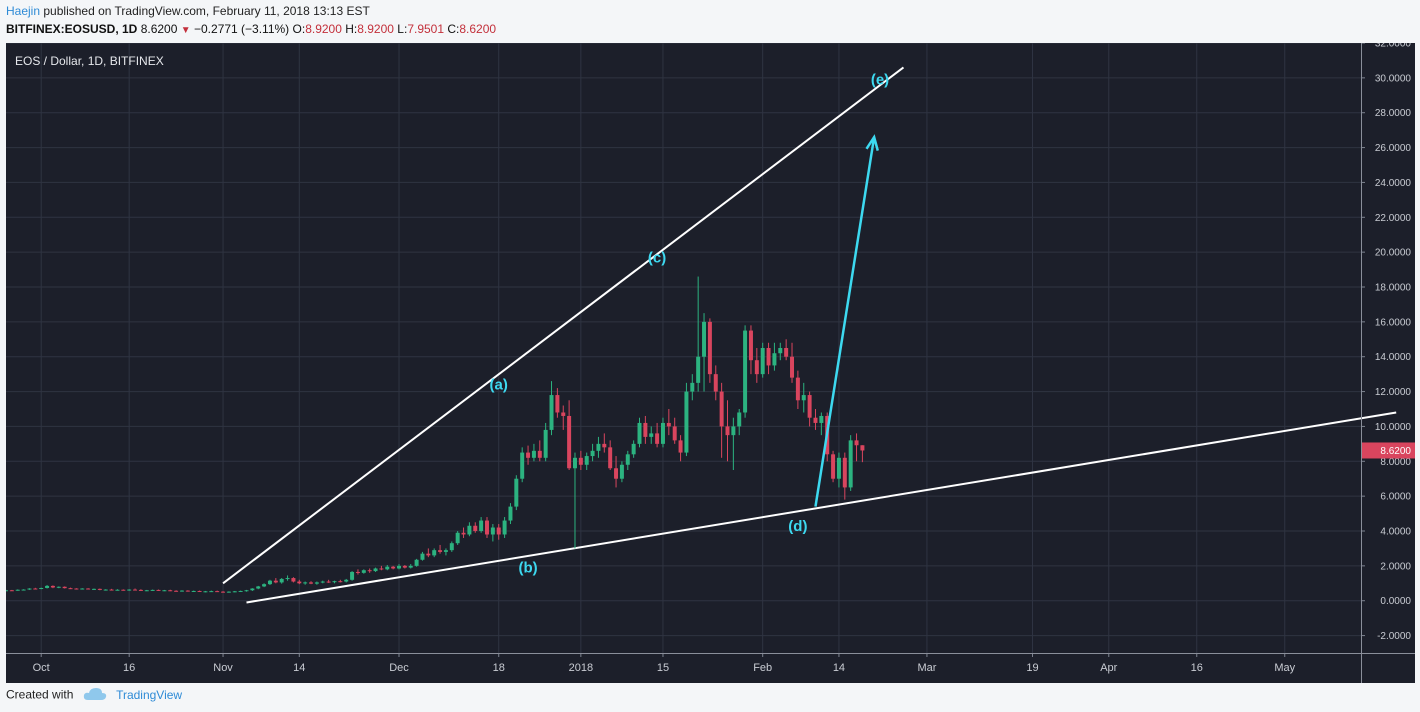  I want to click on last-price-tag, so click(1388, 450).